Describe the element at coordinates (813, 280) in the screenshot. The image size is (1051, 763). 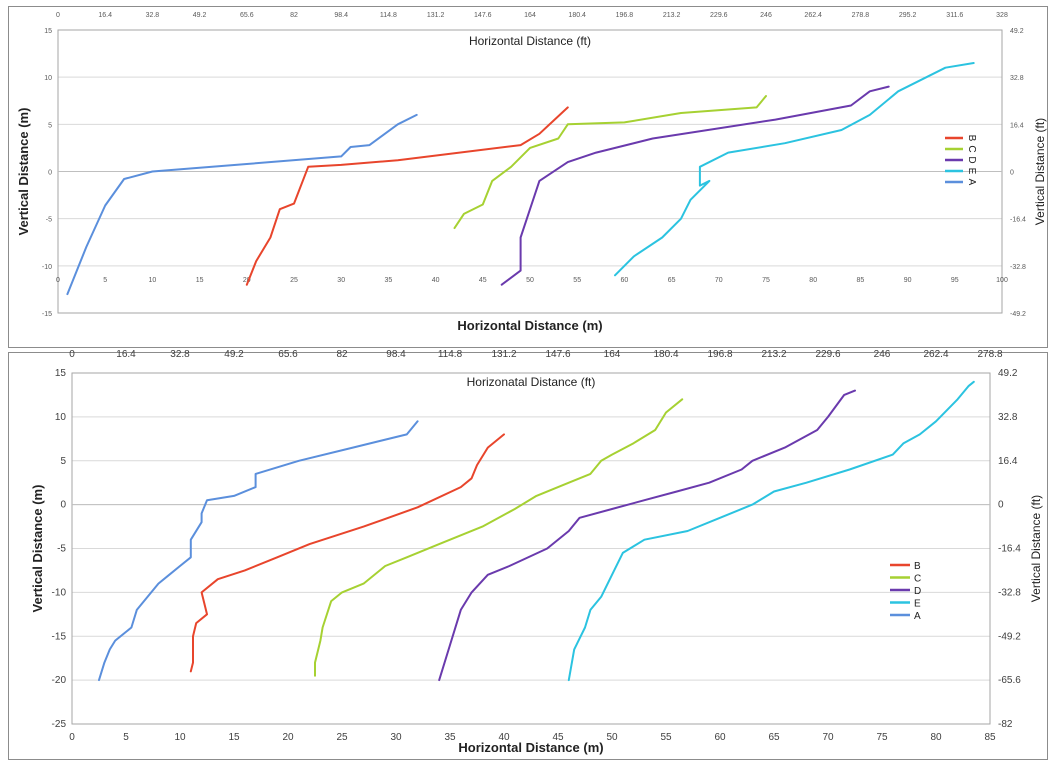
I see `x-tick-label: 80` at that location.